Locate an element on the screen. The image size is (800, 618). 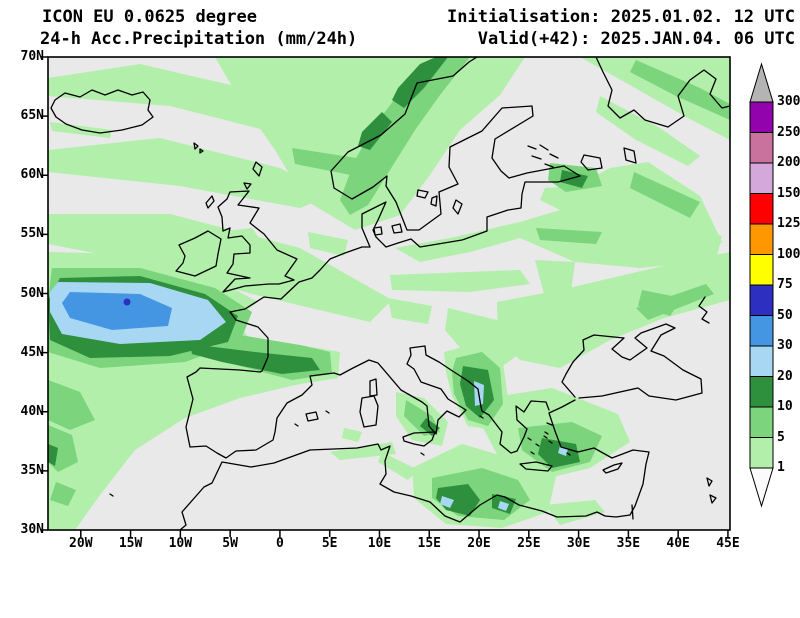
coastline-corsica is located at coordinates (373, 387).